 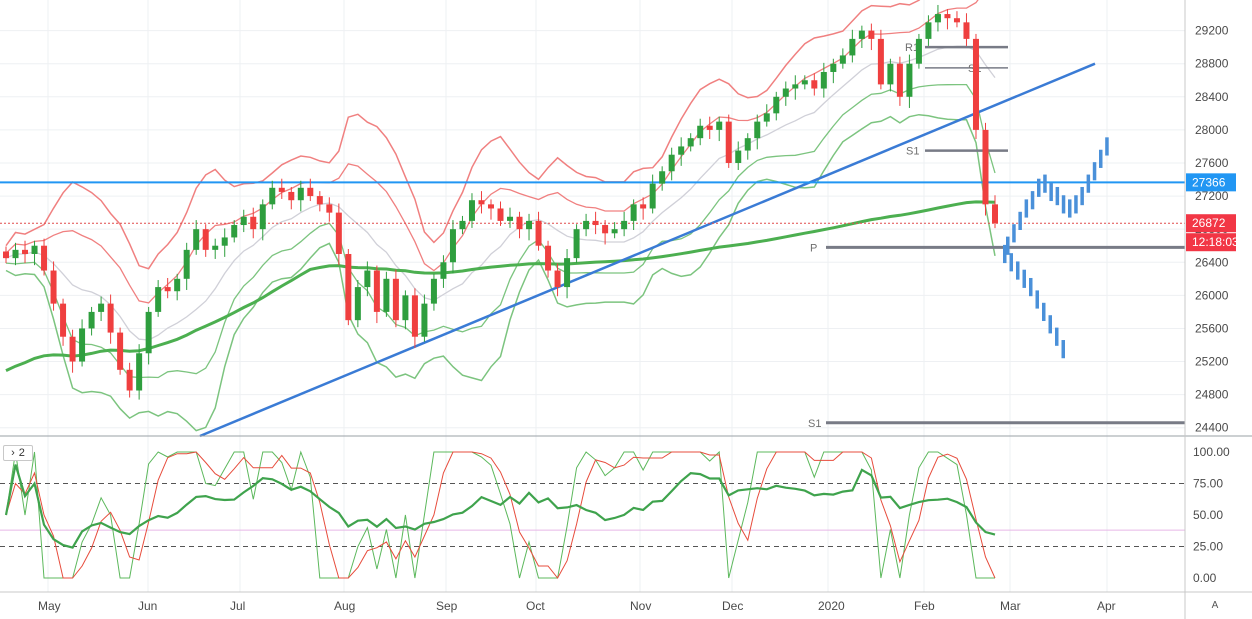 I want to click on price-tag-text: 26872, so click(x=1209, y=223).